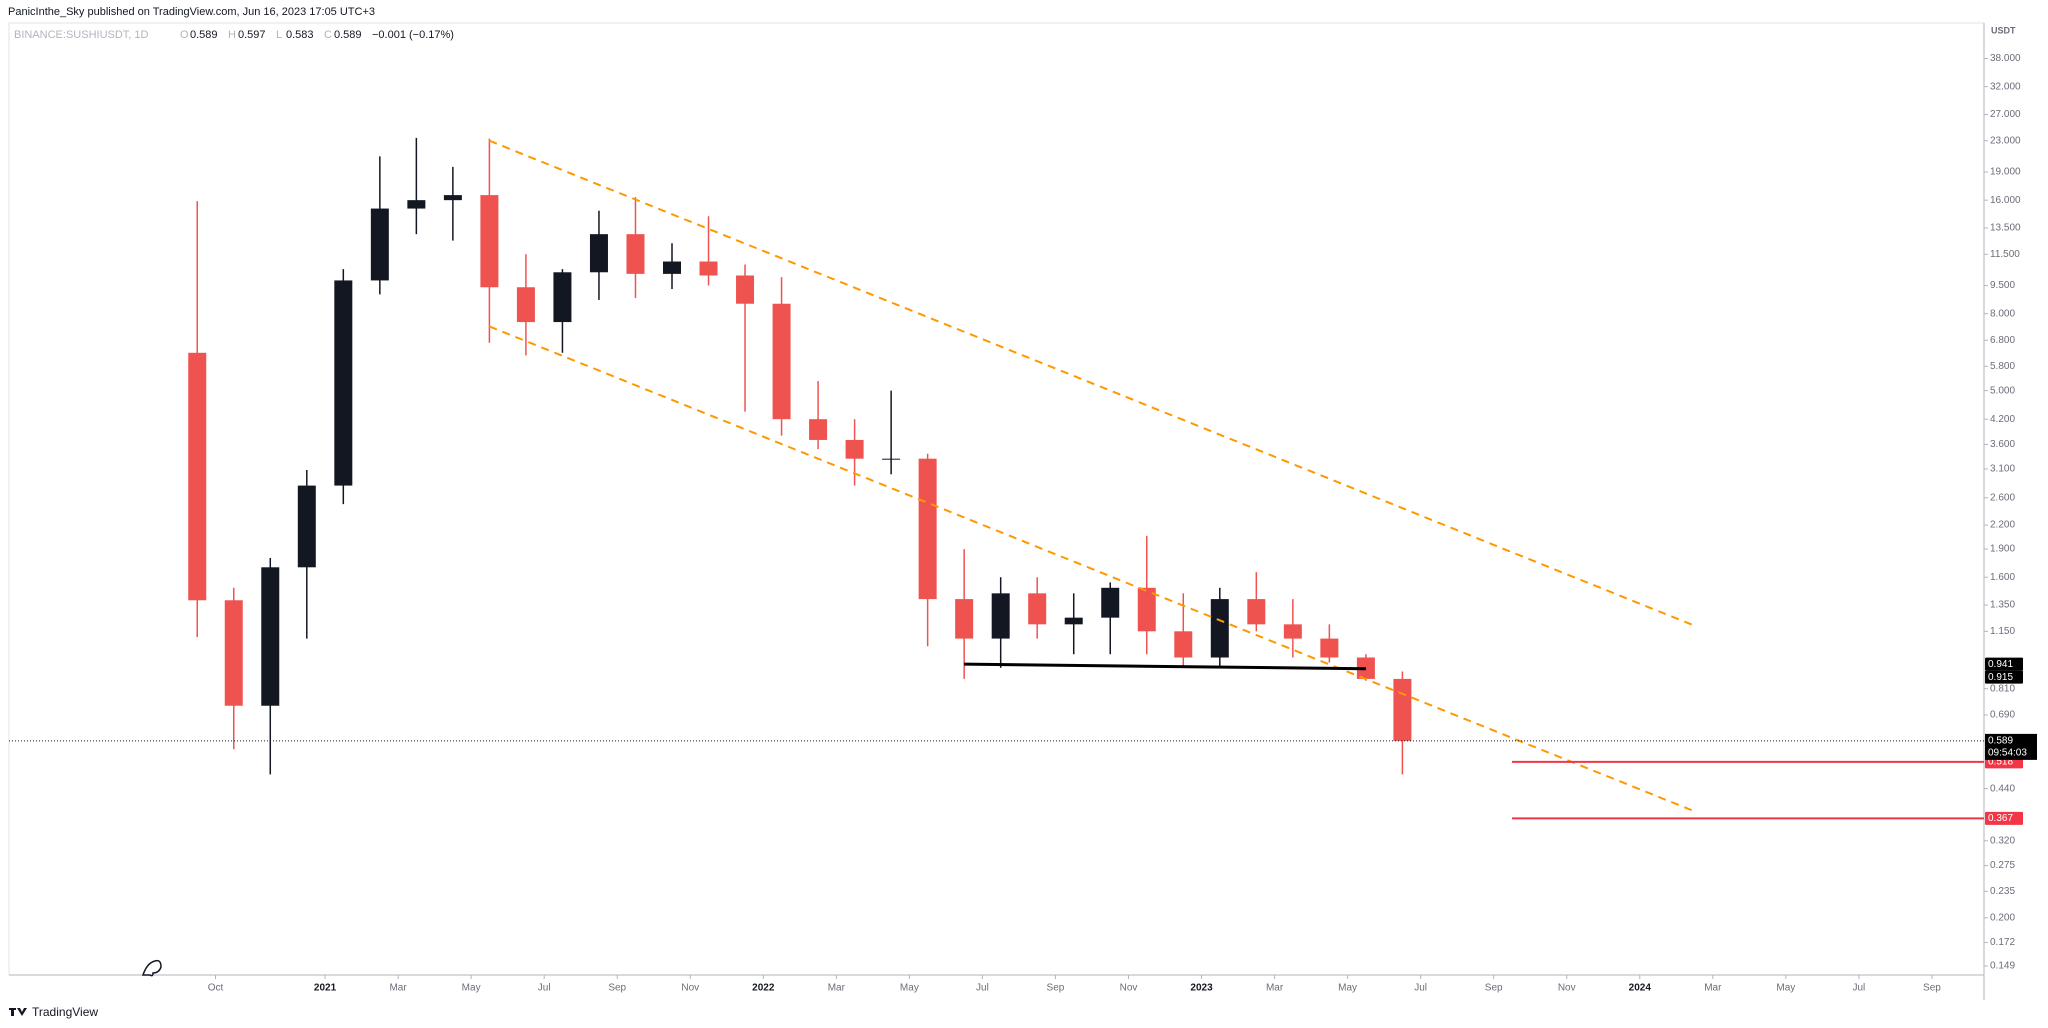  Describe the element at coordinates (2005, 140) in the screenshot. I see `y-tick-label: 23.000` at that location.